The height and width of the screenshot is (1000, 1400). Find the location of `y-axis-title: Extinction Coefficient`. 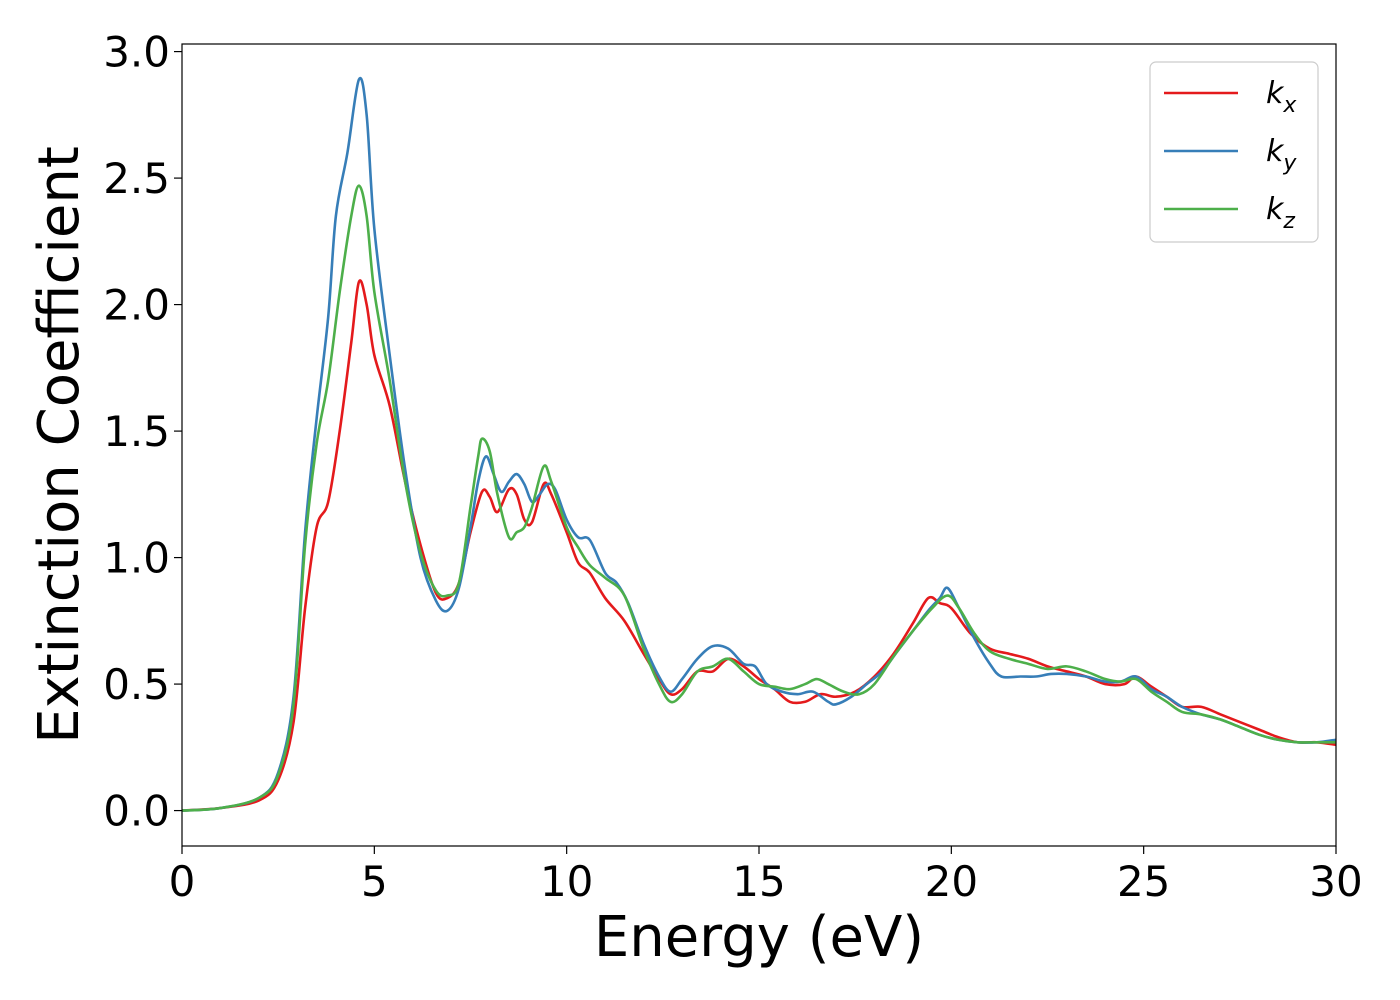

y-axis-title: Extinction Coefficient is located at coordinates (59, 445).